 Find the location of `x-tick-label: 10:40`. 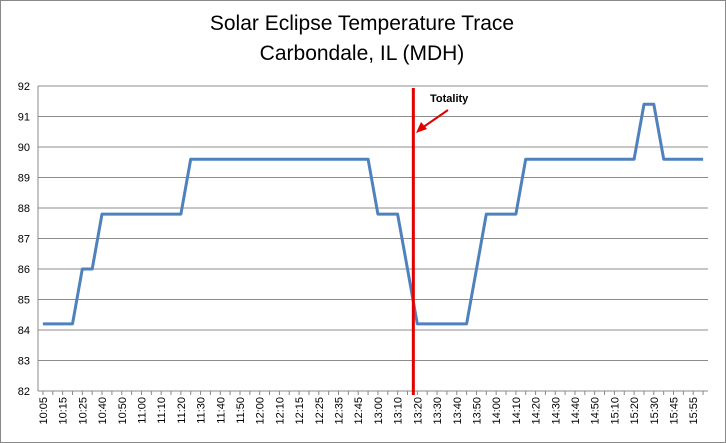

x-tick-label: 10:40 is located at coordinates (103, 411).